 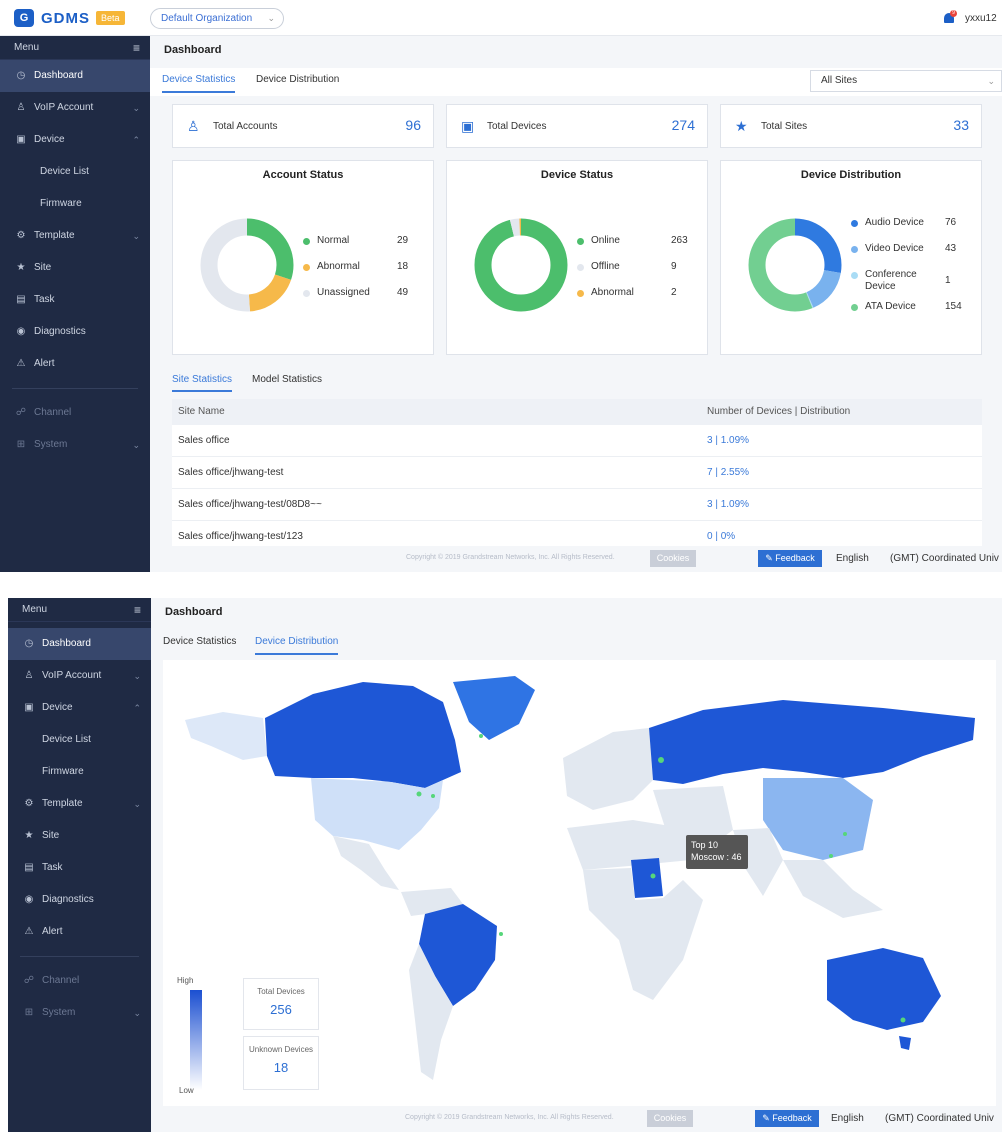 I want to click on organization-select: Default Organization ⌄, so click(x=217, y=18).